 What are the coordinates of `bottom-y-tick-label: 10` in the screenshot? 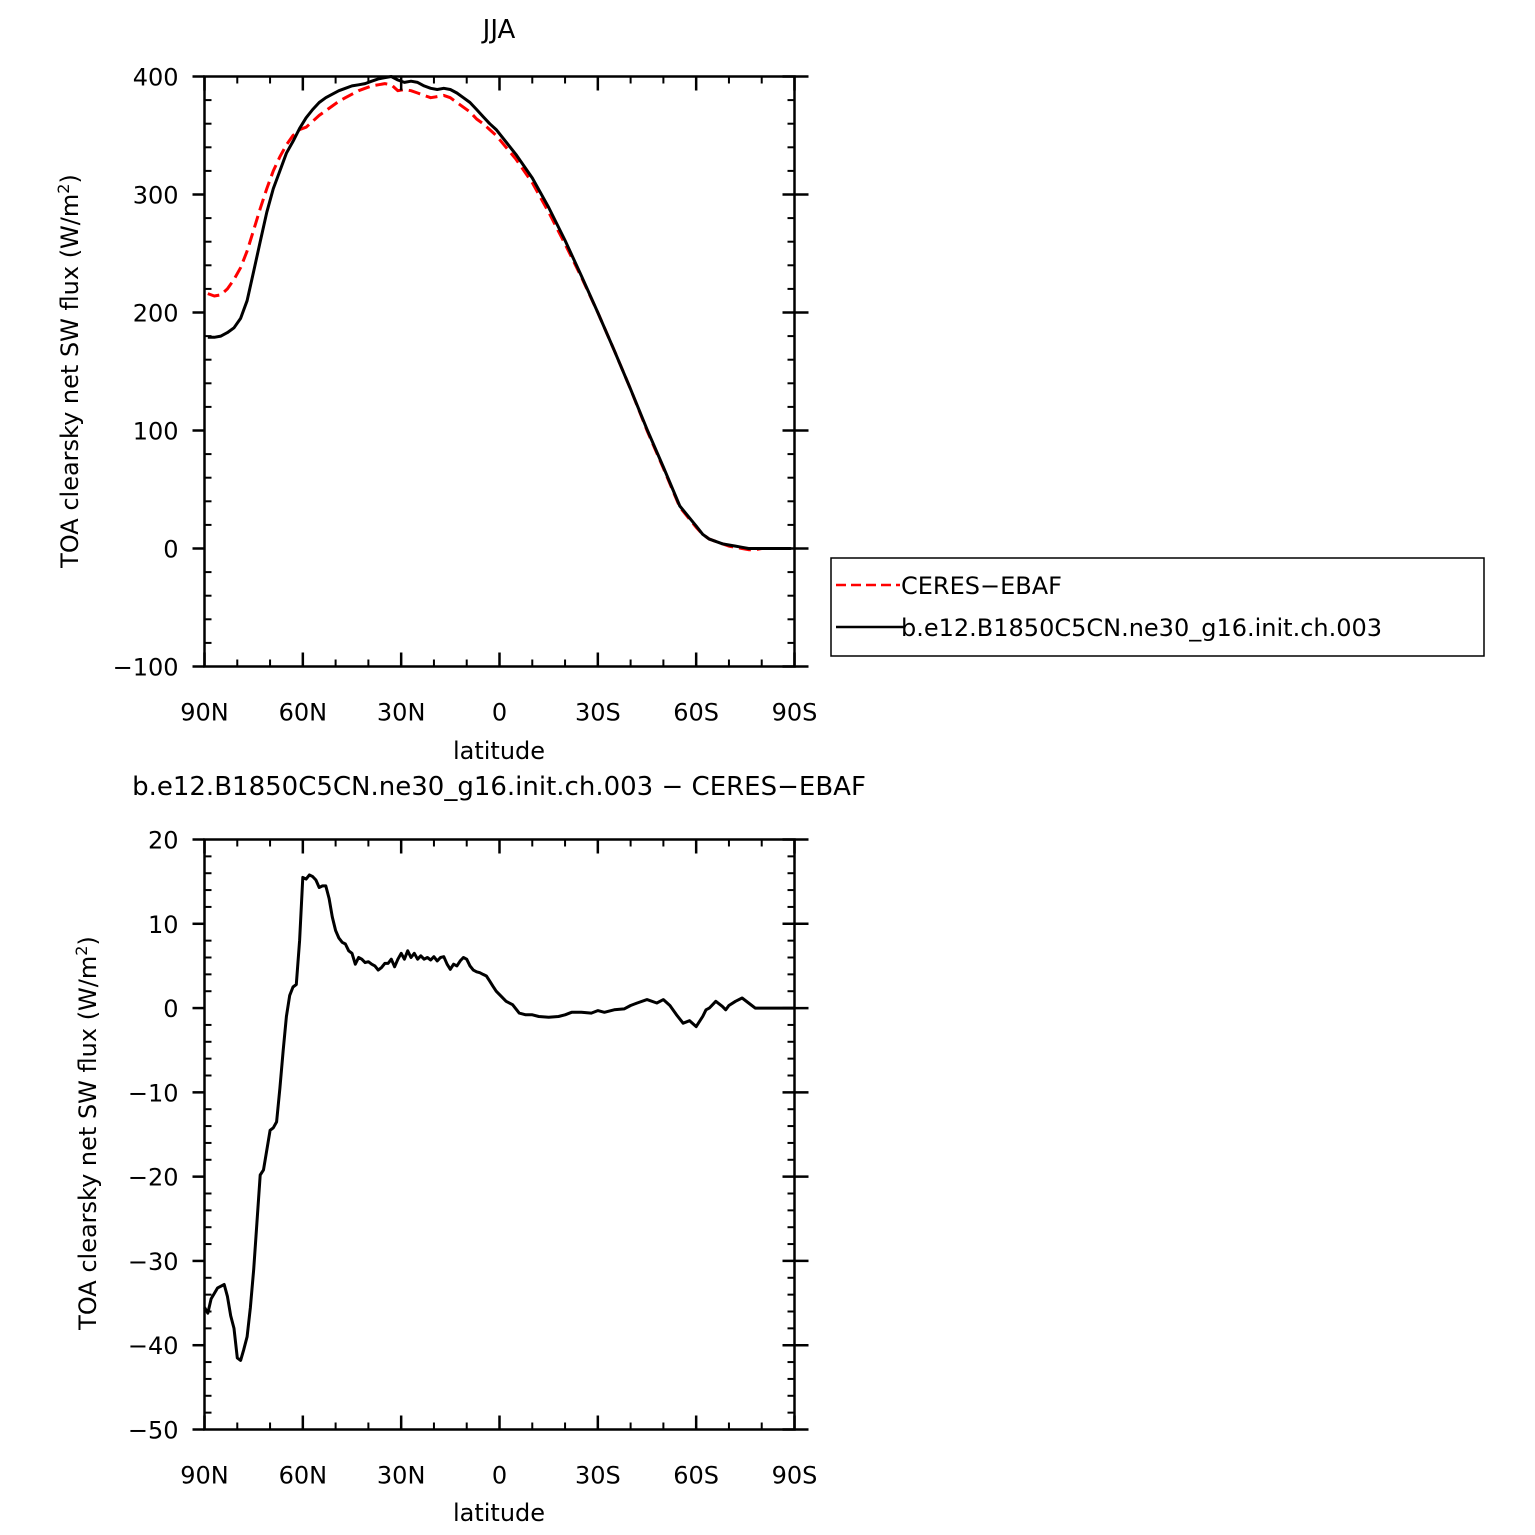 It's located at (163, 925).